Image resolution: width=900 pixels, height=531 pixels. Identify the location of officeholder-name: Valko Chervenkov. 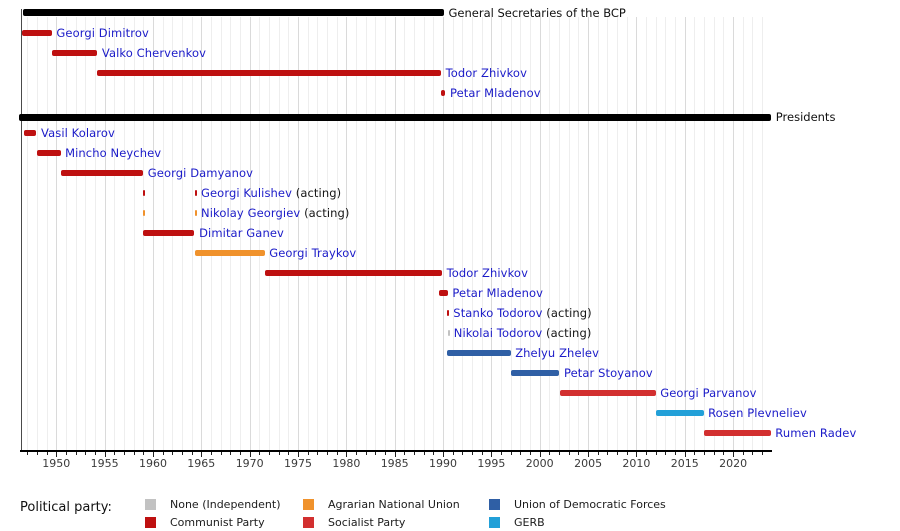
(154, 53).